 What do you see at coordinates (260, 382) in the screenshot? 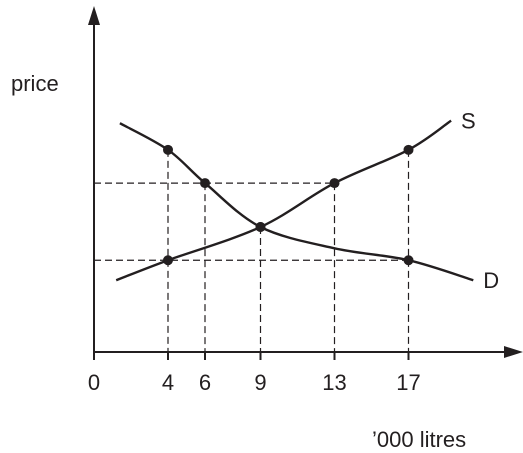
I see `x-tick-label: 9` at bounding box center [260, 382].